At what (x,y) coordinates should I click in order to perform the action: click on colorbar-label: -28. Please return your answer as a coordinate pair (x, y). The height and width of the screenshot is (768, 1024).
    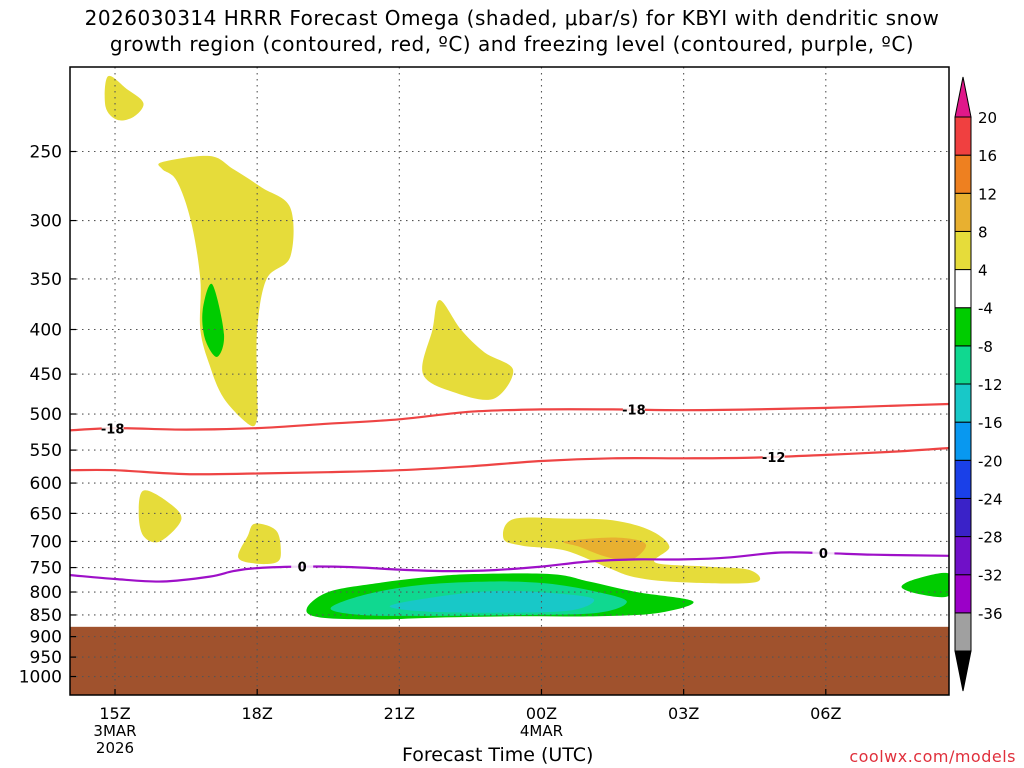
    Looking at the image, I should click on (990, 538).